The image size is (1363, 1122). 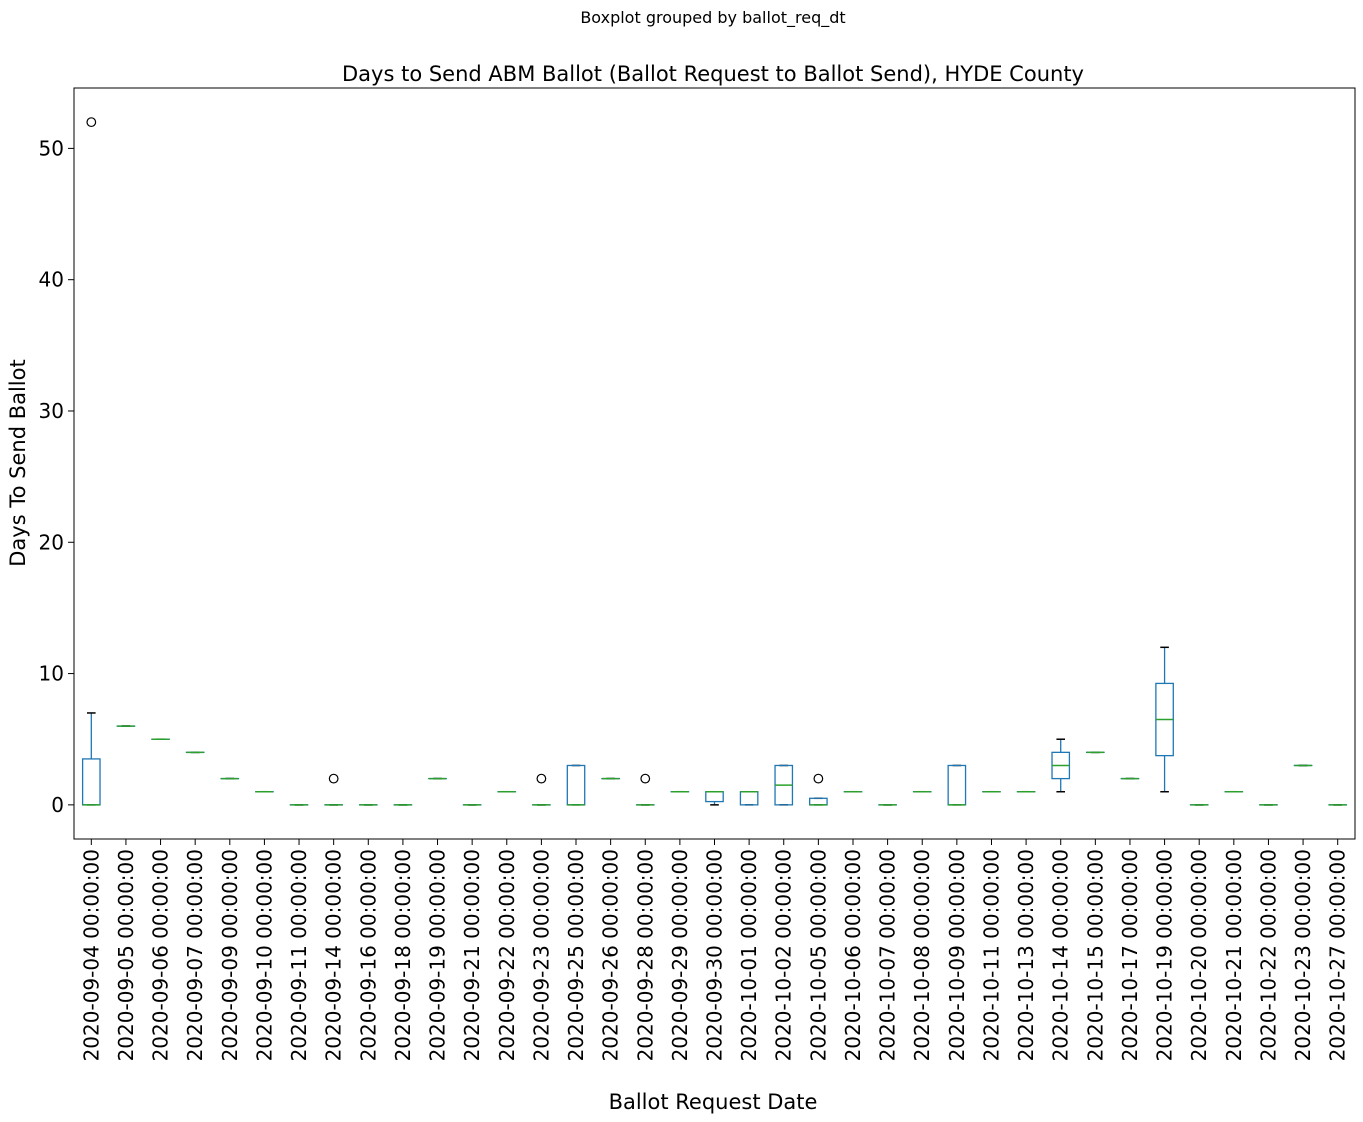 I want to click on x-tick-label: 2020-09-09 00:00:00, so click(x=230, y=955).